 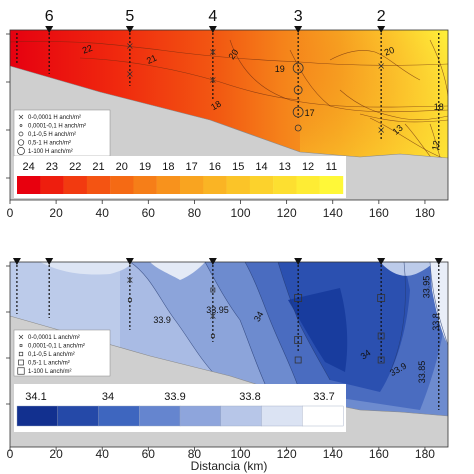 What do you see at coordinates (229, 466) in the screenshot?
I see `x-axis-label: Distancia (km)` at bounding box center [229, 466].